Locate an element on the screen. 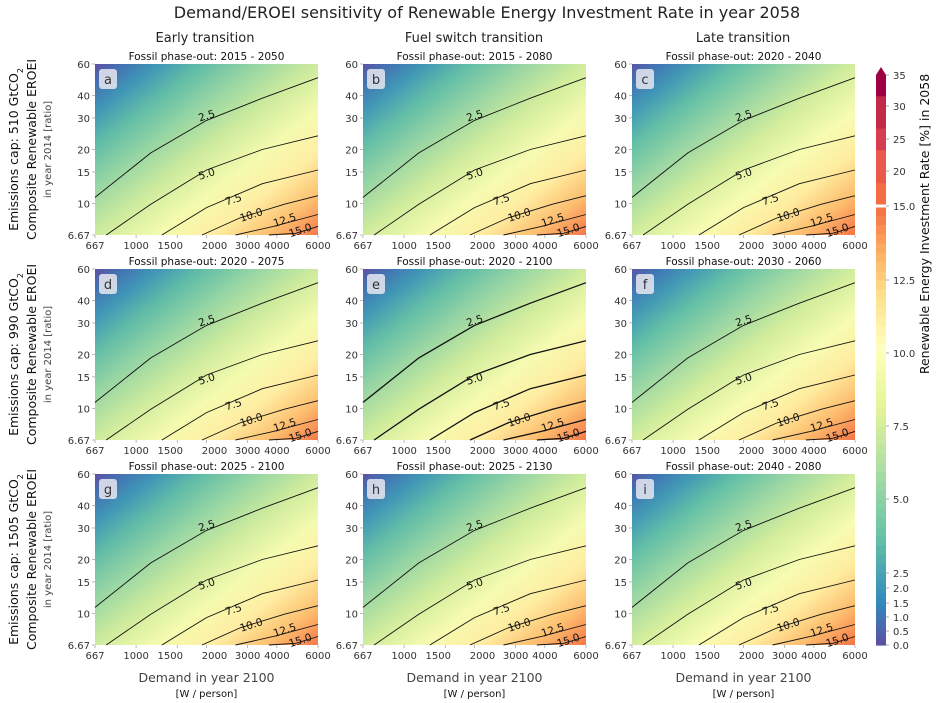 This screenshot has width=938, height=703. colorbar-tick-label: 1.5 is located at coordinates (901, 604).